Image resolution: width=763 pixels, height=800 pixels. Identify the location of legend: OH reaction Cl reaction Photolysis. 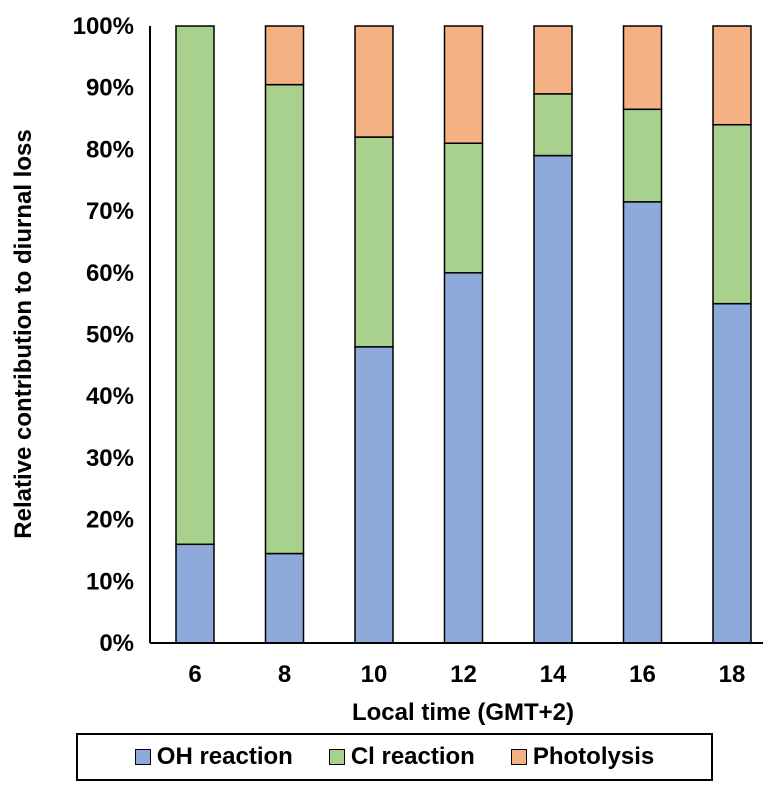
(394, 757).